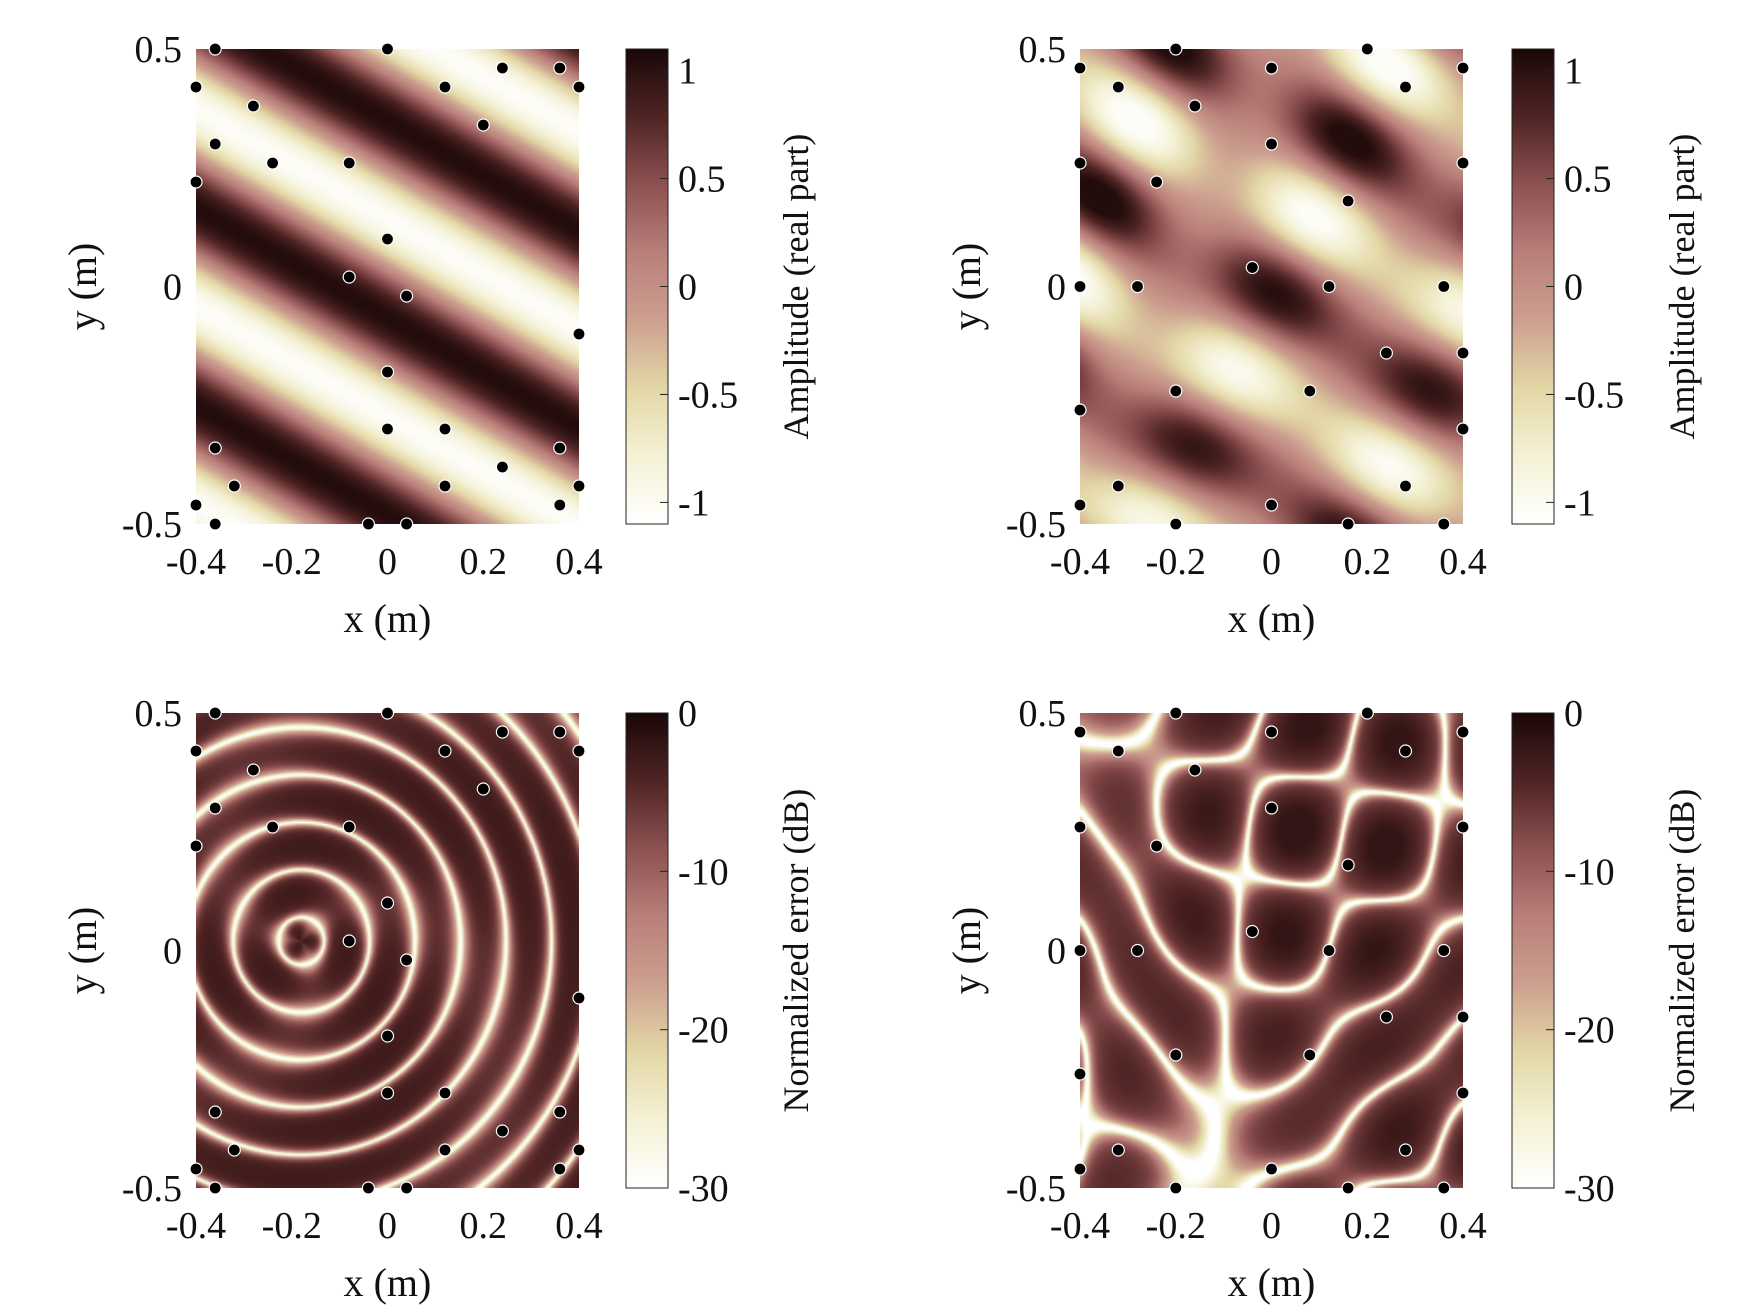  I want to click on colorbar-tick-label: 1, so click(1573, 72).